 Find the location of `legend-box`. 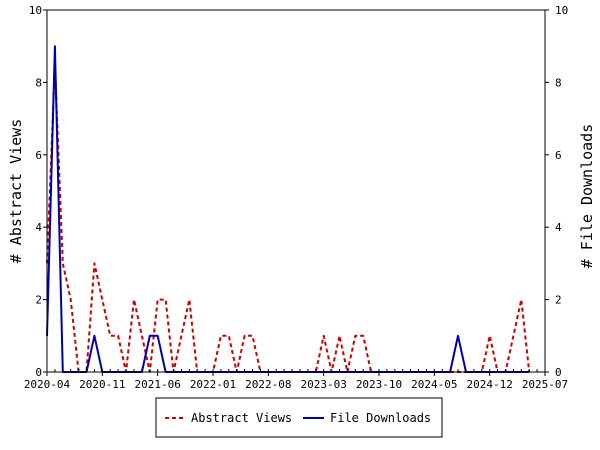

legend-box is located at coordinates (299, 417).